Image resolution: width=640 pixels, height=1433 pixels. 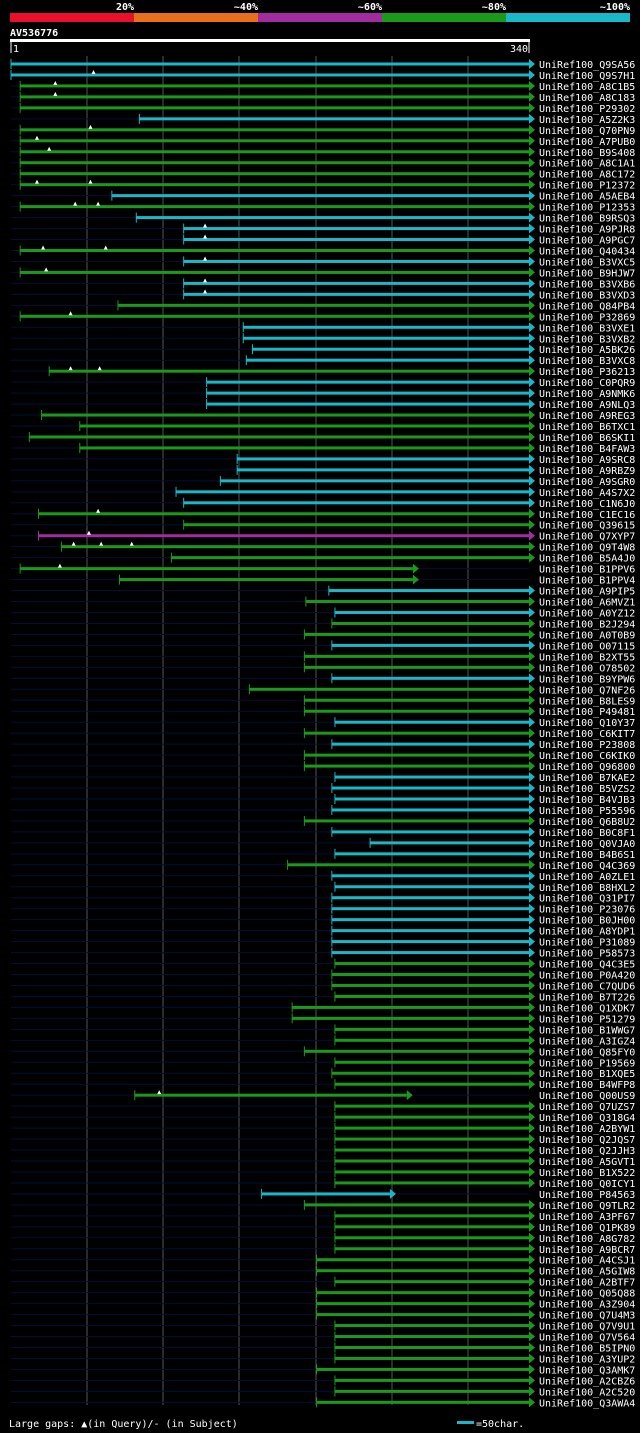 I want to click on hit-label: UniRef100_B2J294, so click(x=587, y=624).